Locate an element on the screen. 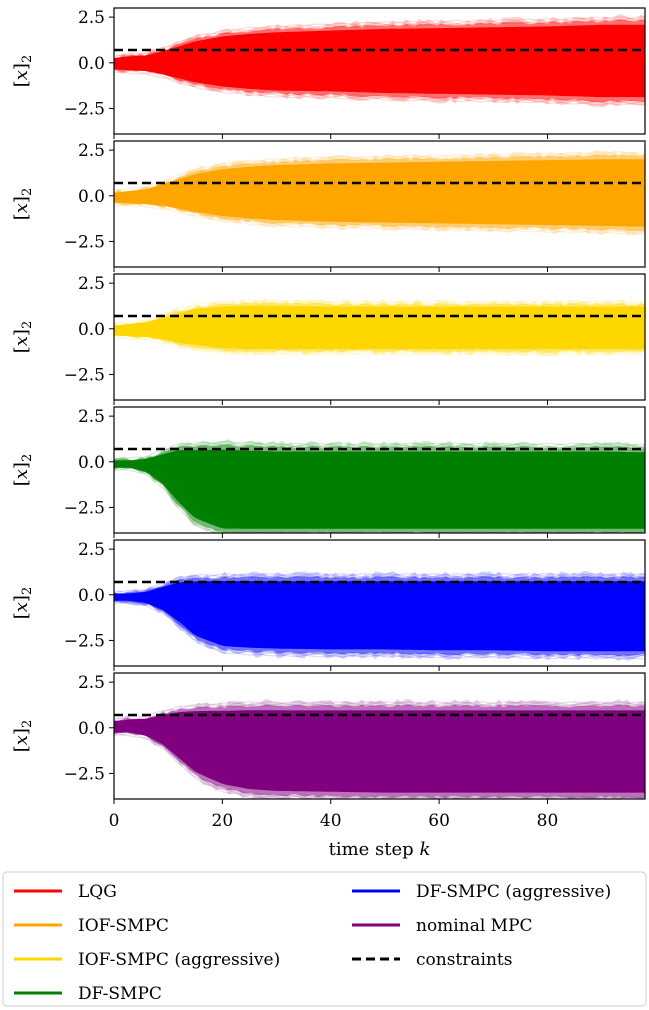 The height and width of the screenshot is (1010, 649). legend-label: constraints is located at coordinates (464, 960).